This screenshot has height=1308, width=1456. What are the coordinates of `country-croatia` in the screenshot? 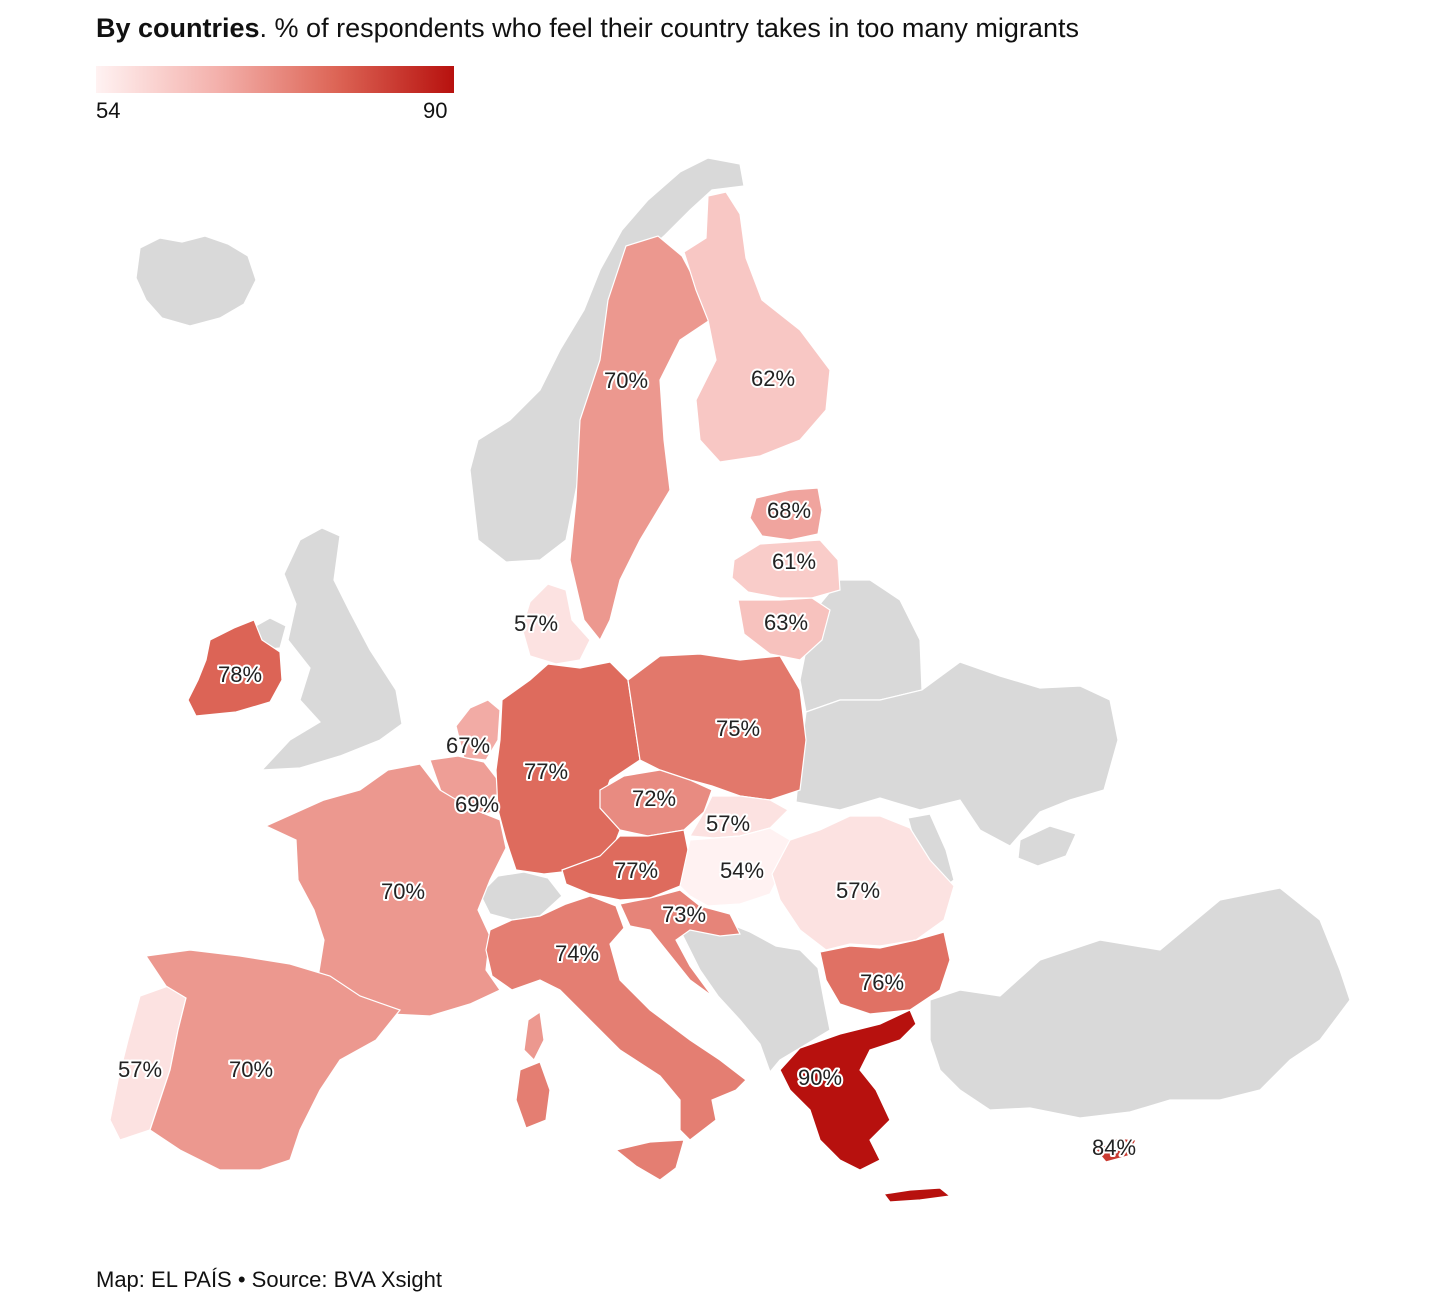 It's located at (680, 943).